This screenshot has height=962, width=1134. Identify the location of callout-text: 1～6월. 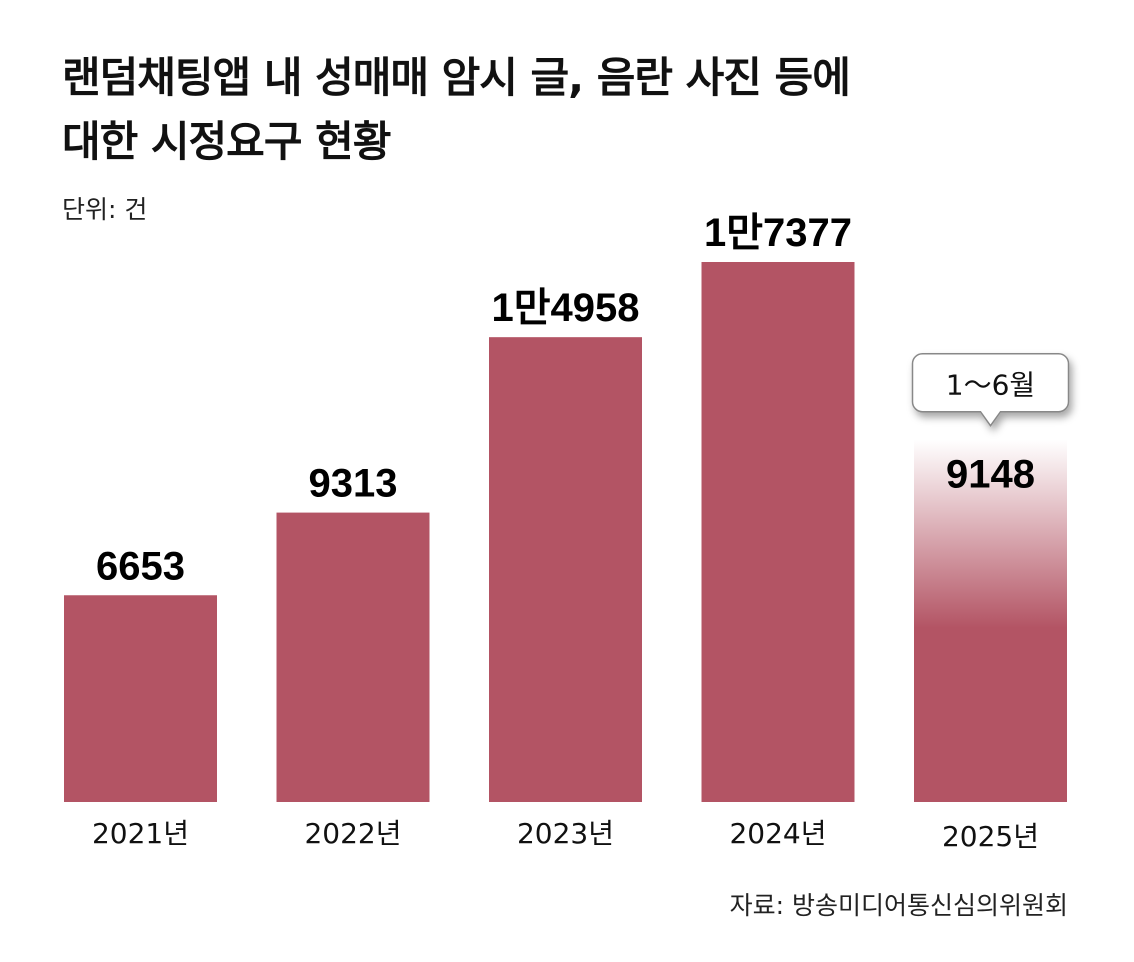
(990, 385).